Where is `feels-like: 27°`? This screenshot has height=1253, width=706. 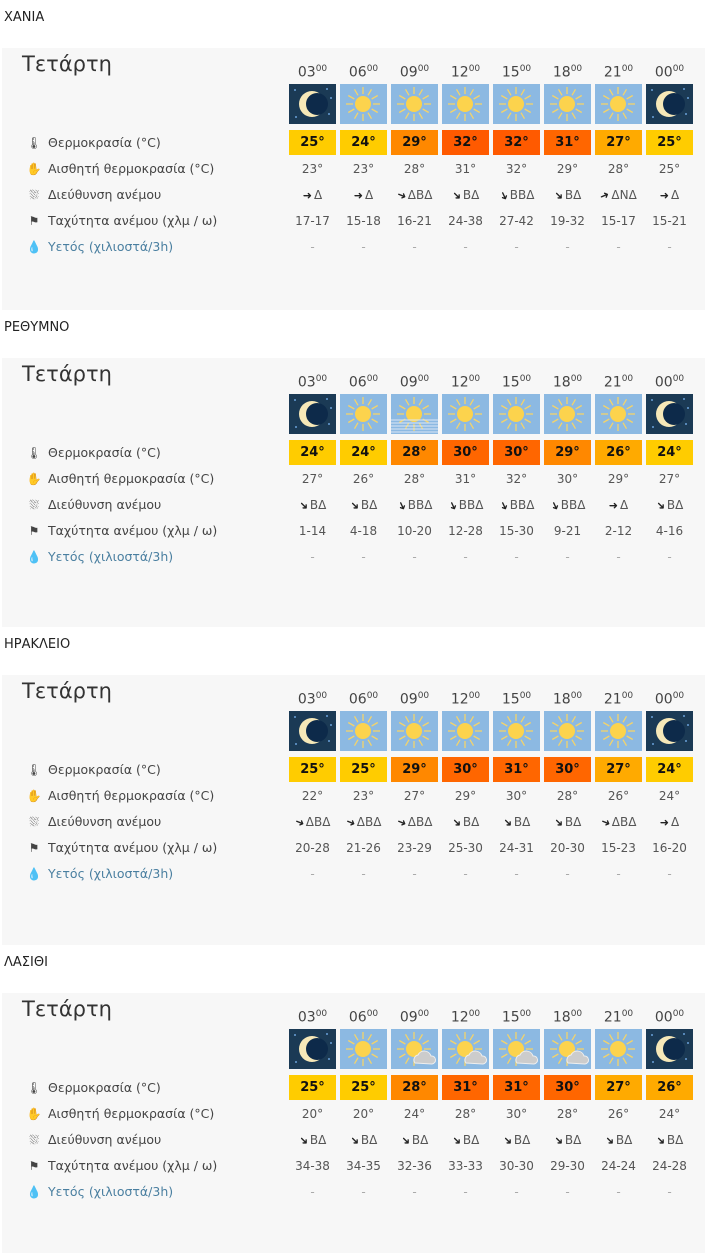 feels-like: 27° is located at coordinates (312, 479).